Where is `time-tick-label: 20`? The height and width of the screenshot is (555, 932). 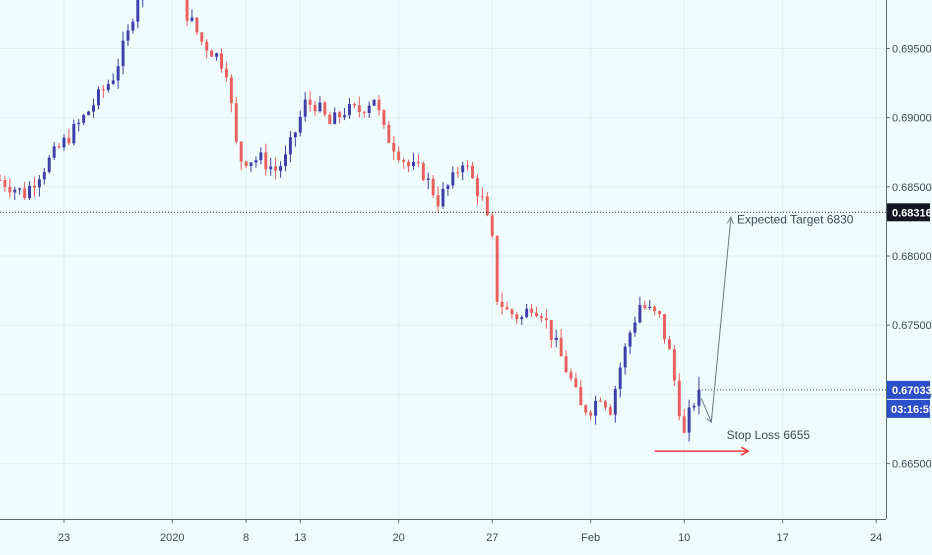
time-tick-label: 20 is located at coordinates (399, 538).